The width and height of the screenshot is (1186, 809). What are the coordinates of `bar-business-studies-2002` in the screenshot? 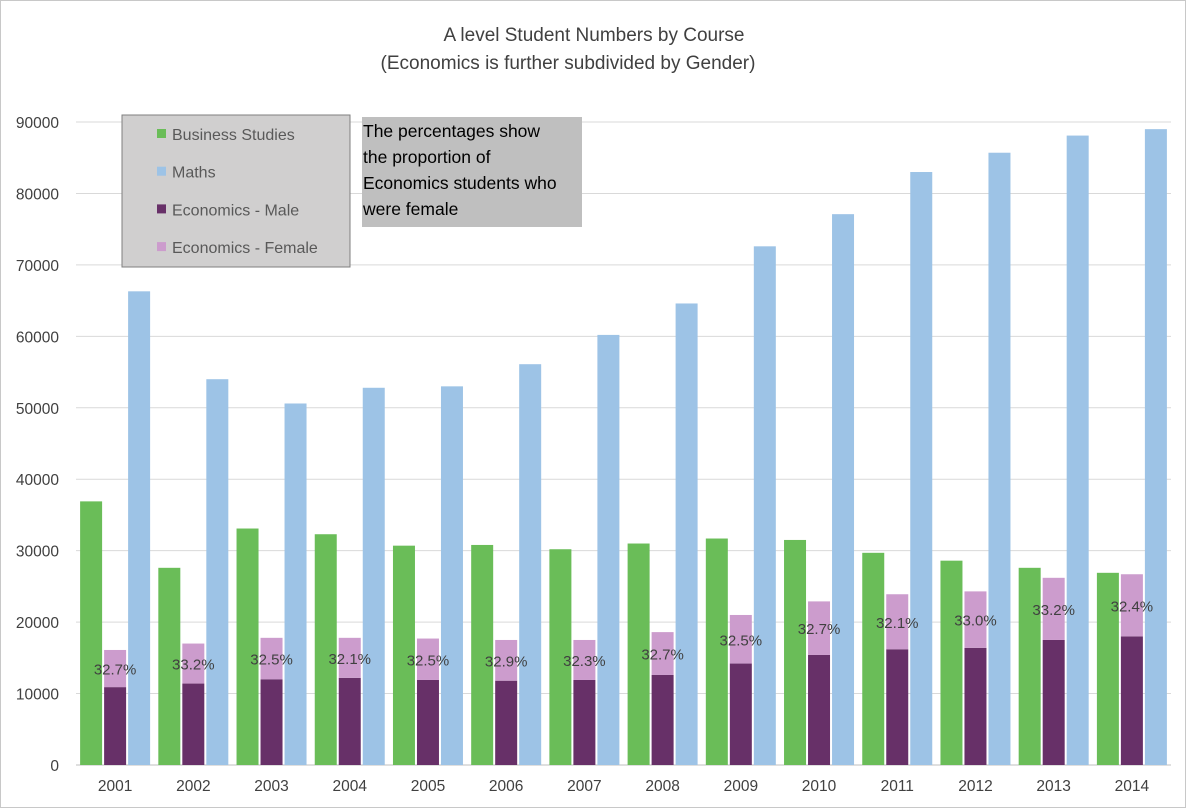 It's located at (169, 666).